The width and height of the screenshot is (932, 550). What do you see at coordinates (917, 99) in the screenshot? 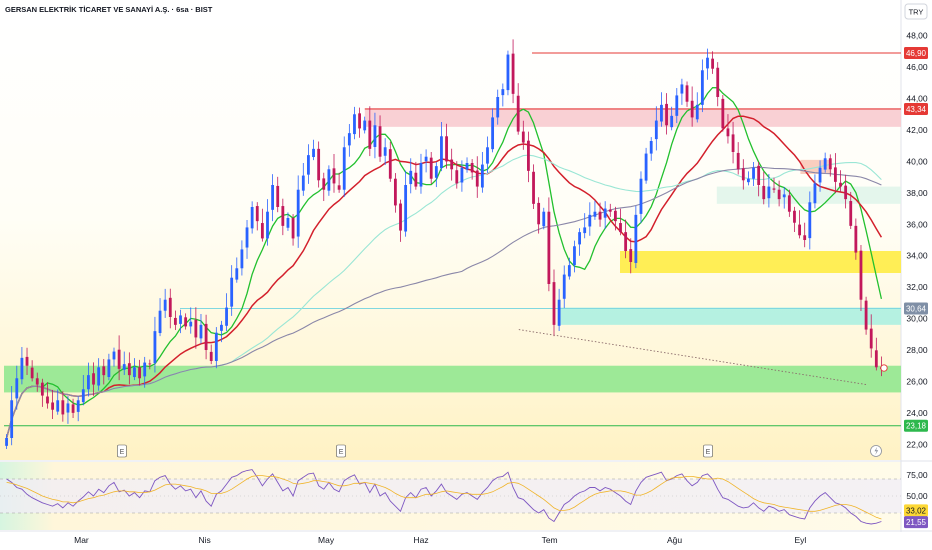
I see `price-tick-label: 44,00` at bounding box center [917, 99].